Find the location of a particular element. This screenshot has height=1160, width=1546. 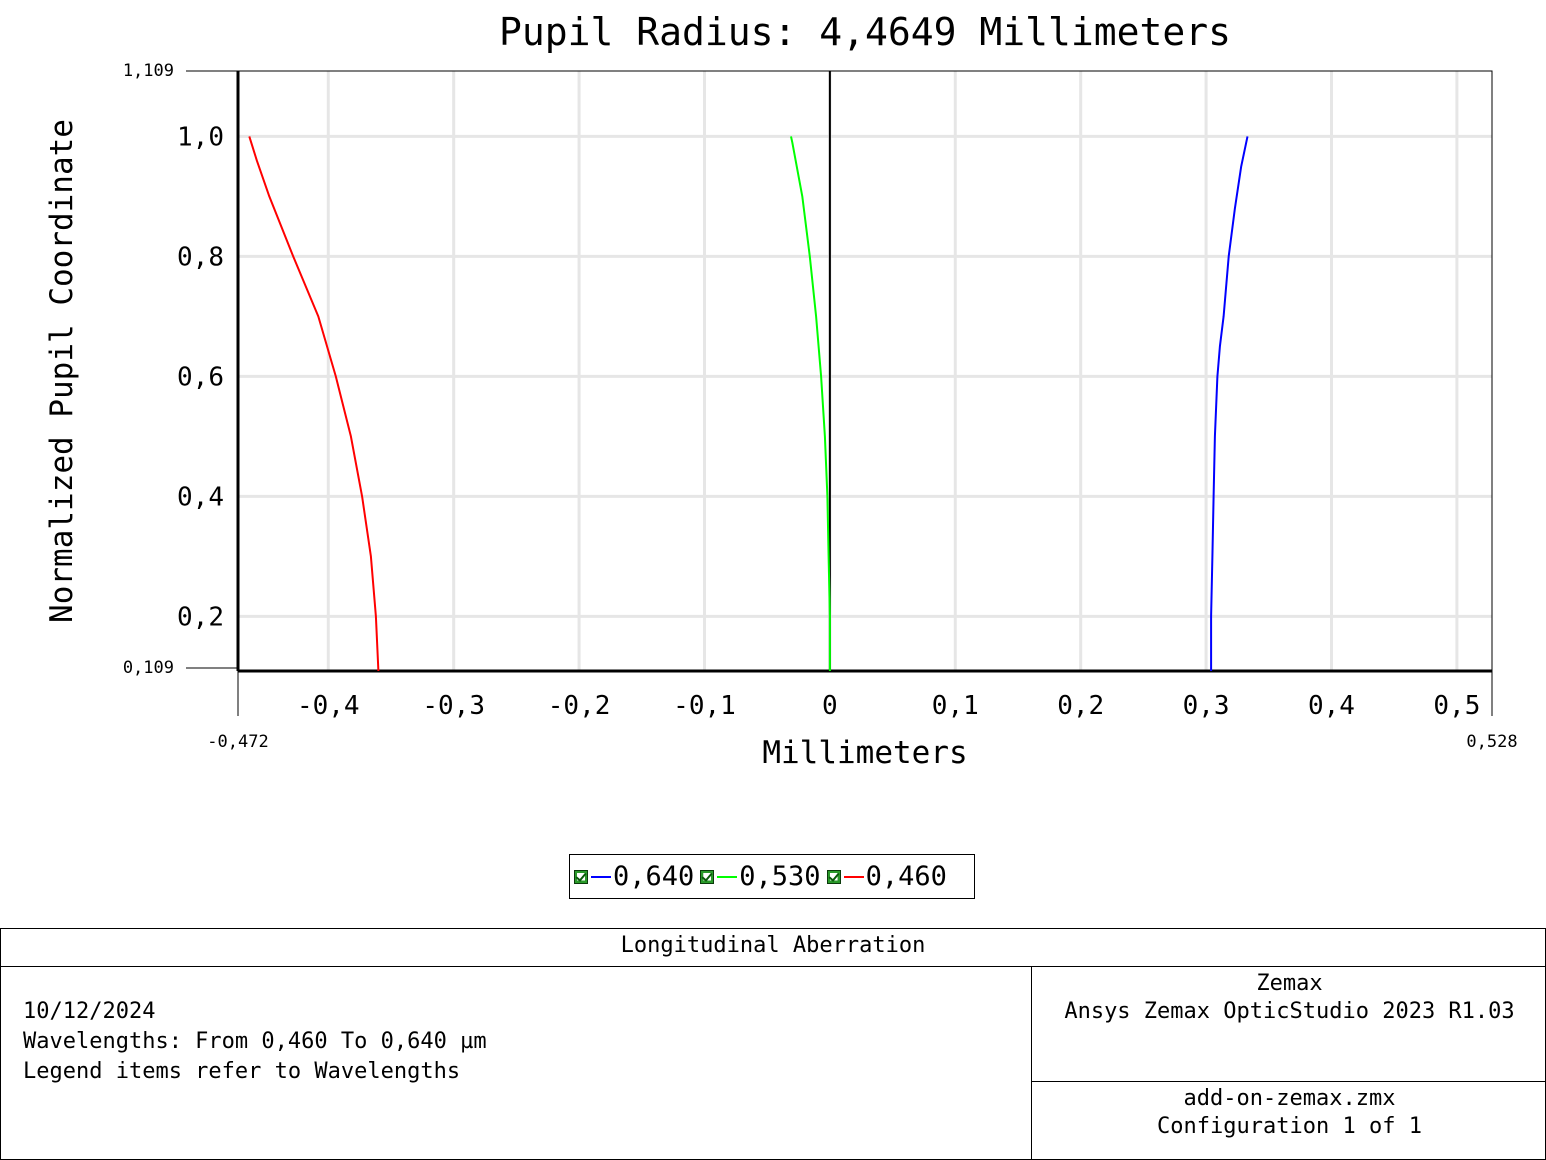

footer-software: Ansys Zemax OpticStudio 2023 R1.03 is located at coordinates (1289, 1011).